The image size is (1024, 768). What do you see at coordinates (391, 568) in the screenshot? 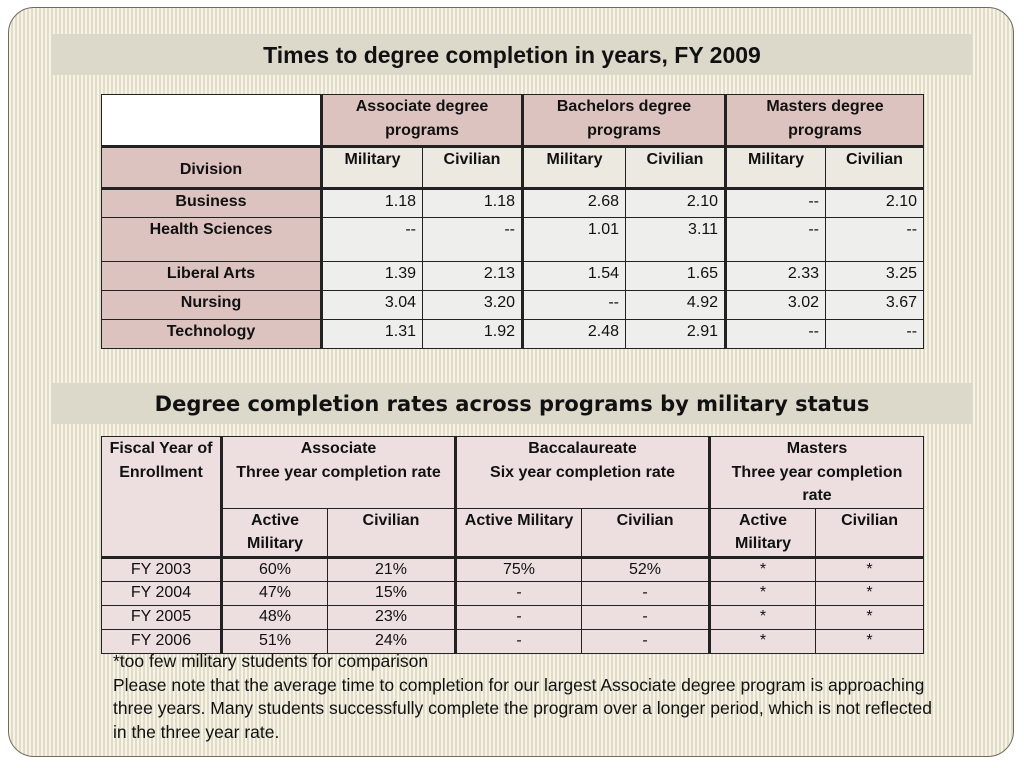
I see `rate-cell: 21%` at bounding box center [391, 568].